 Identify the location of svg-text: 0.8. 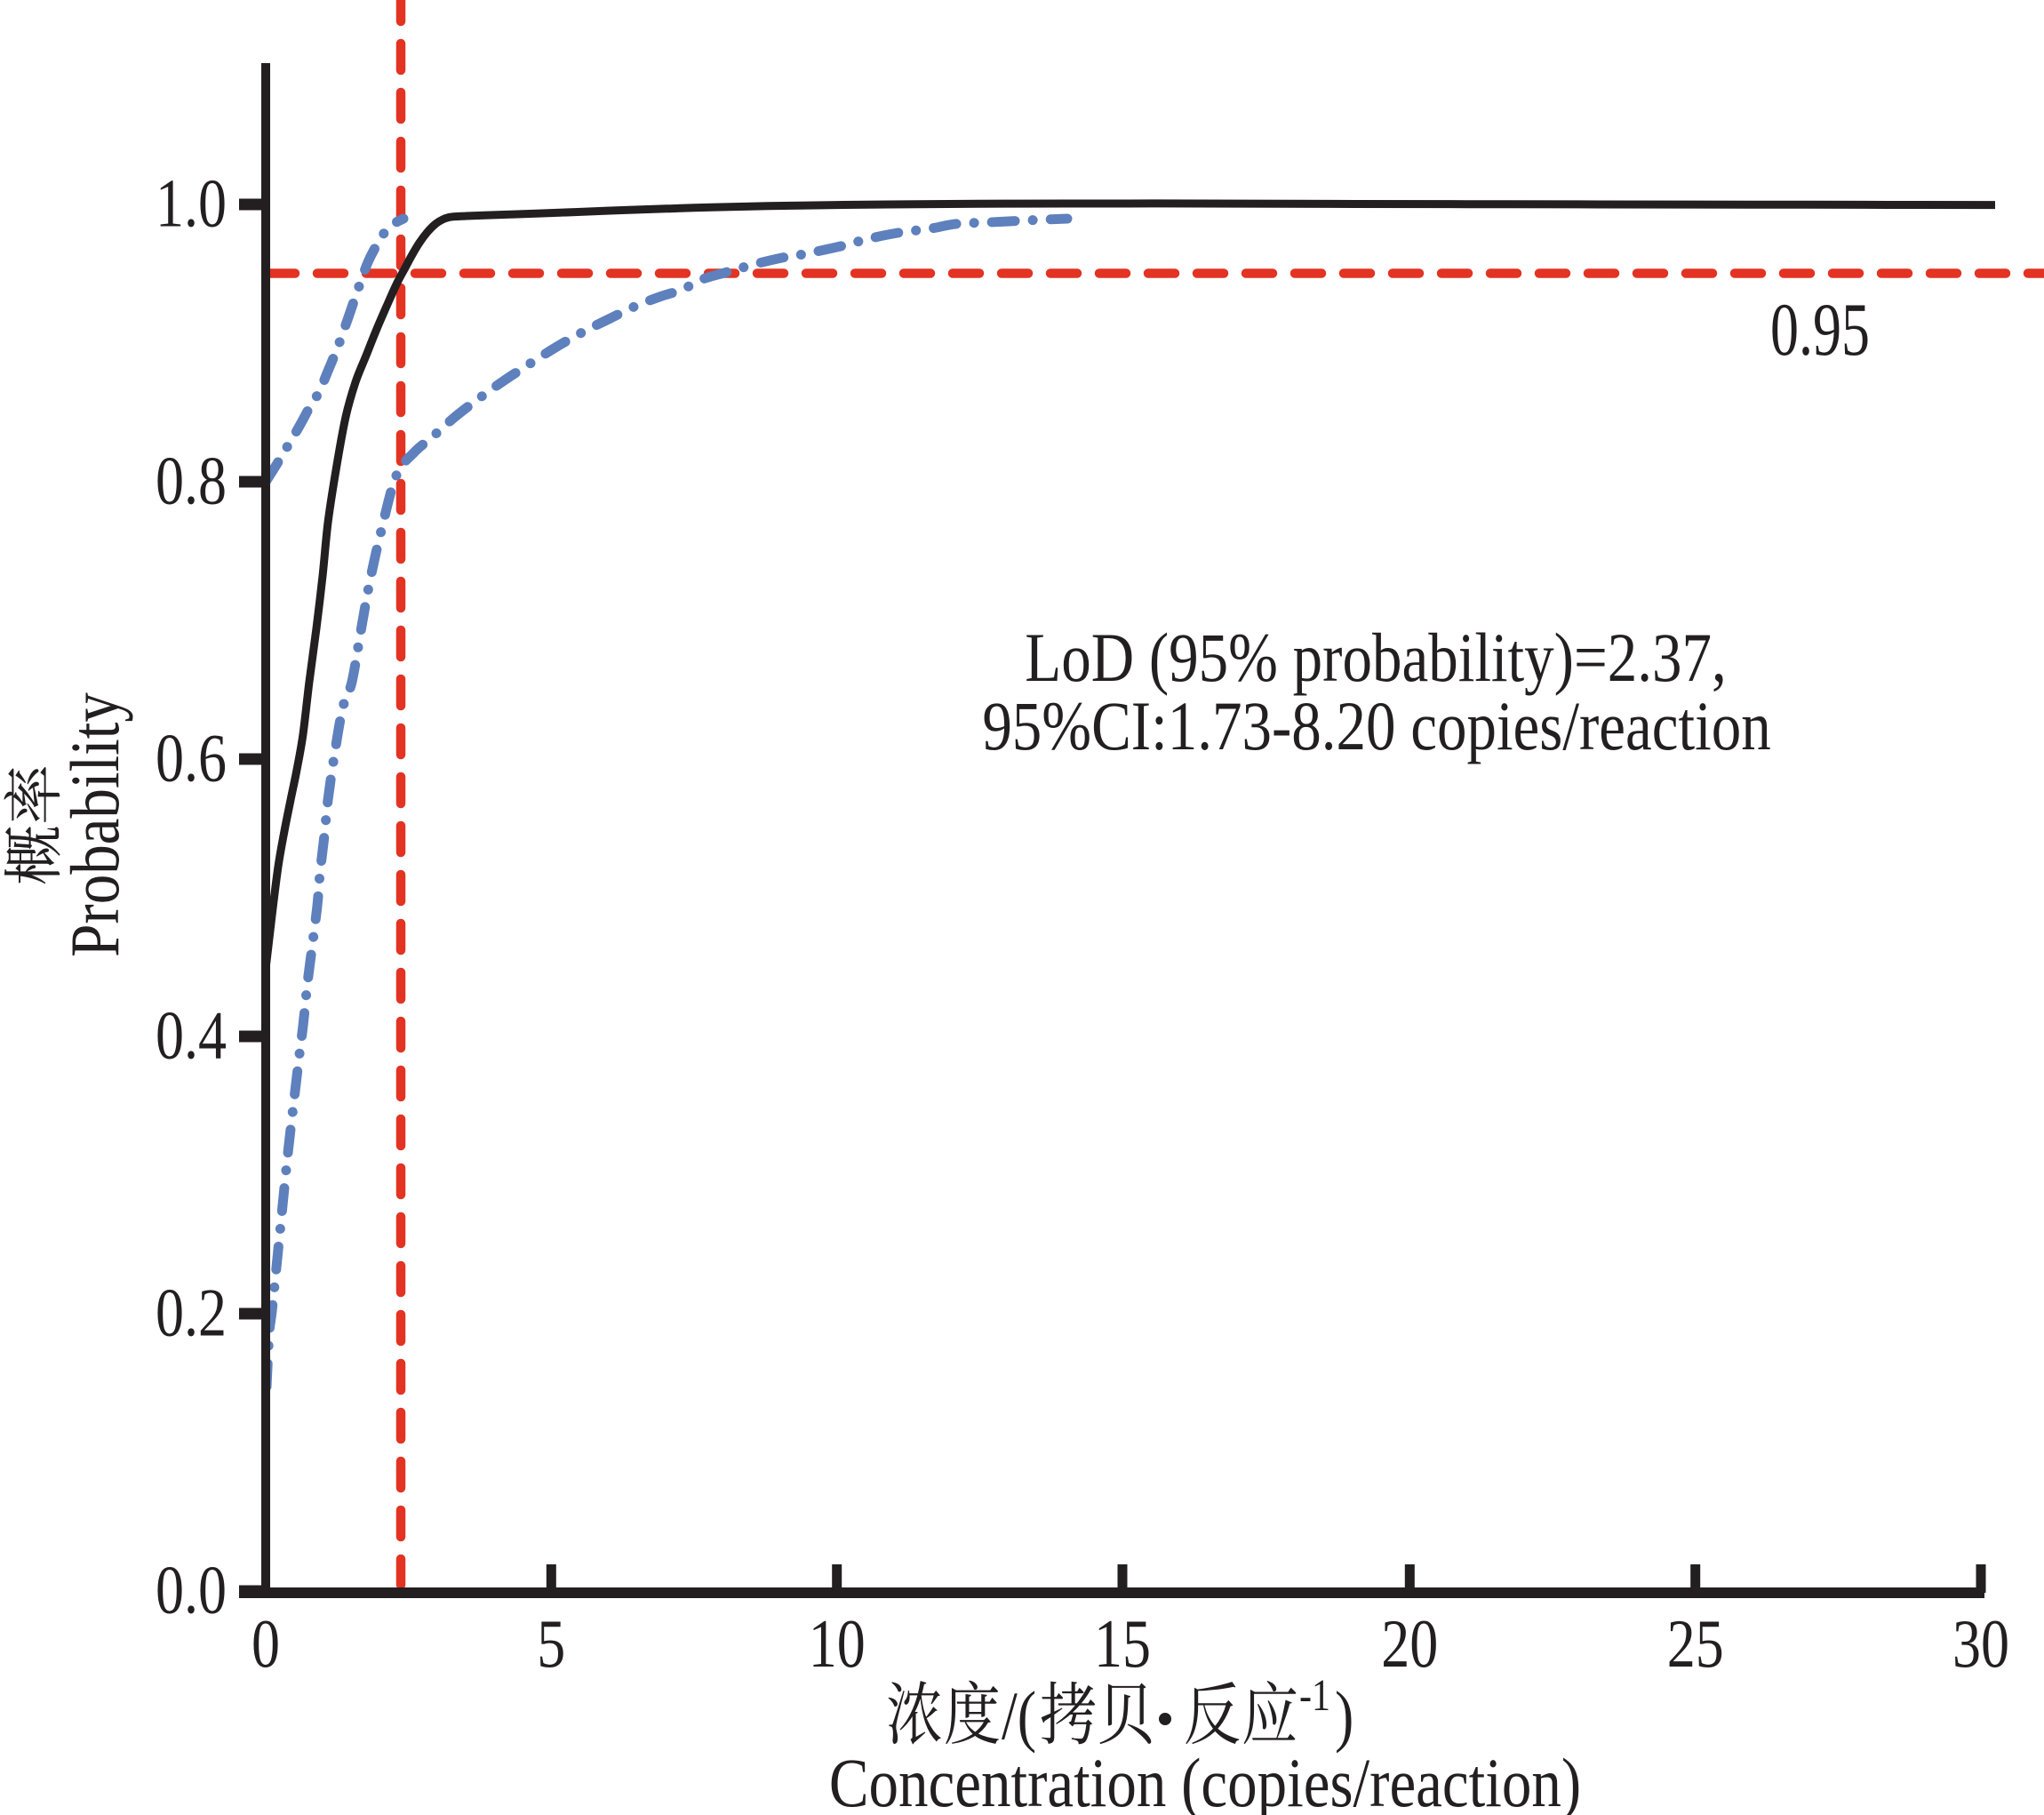
(191, 481).